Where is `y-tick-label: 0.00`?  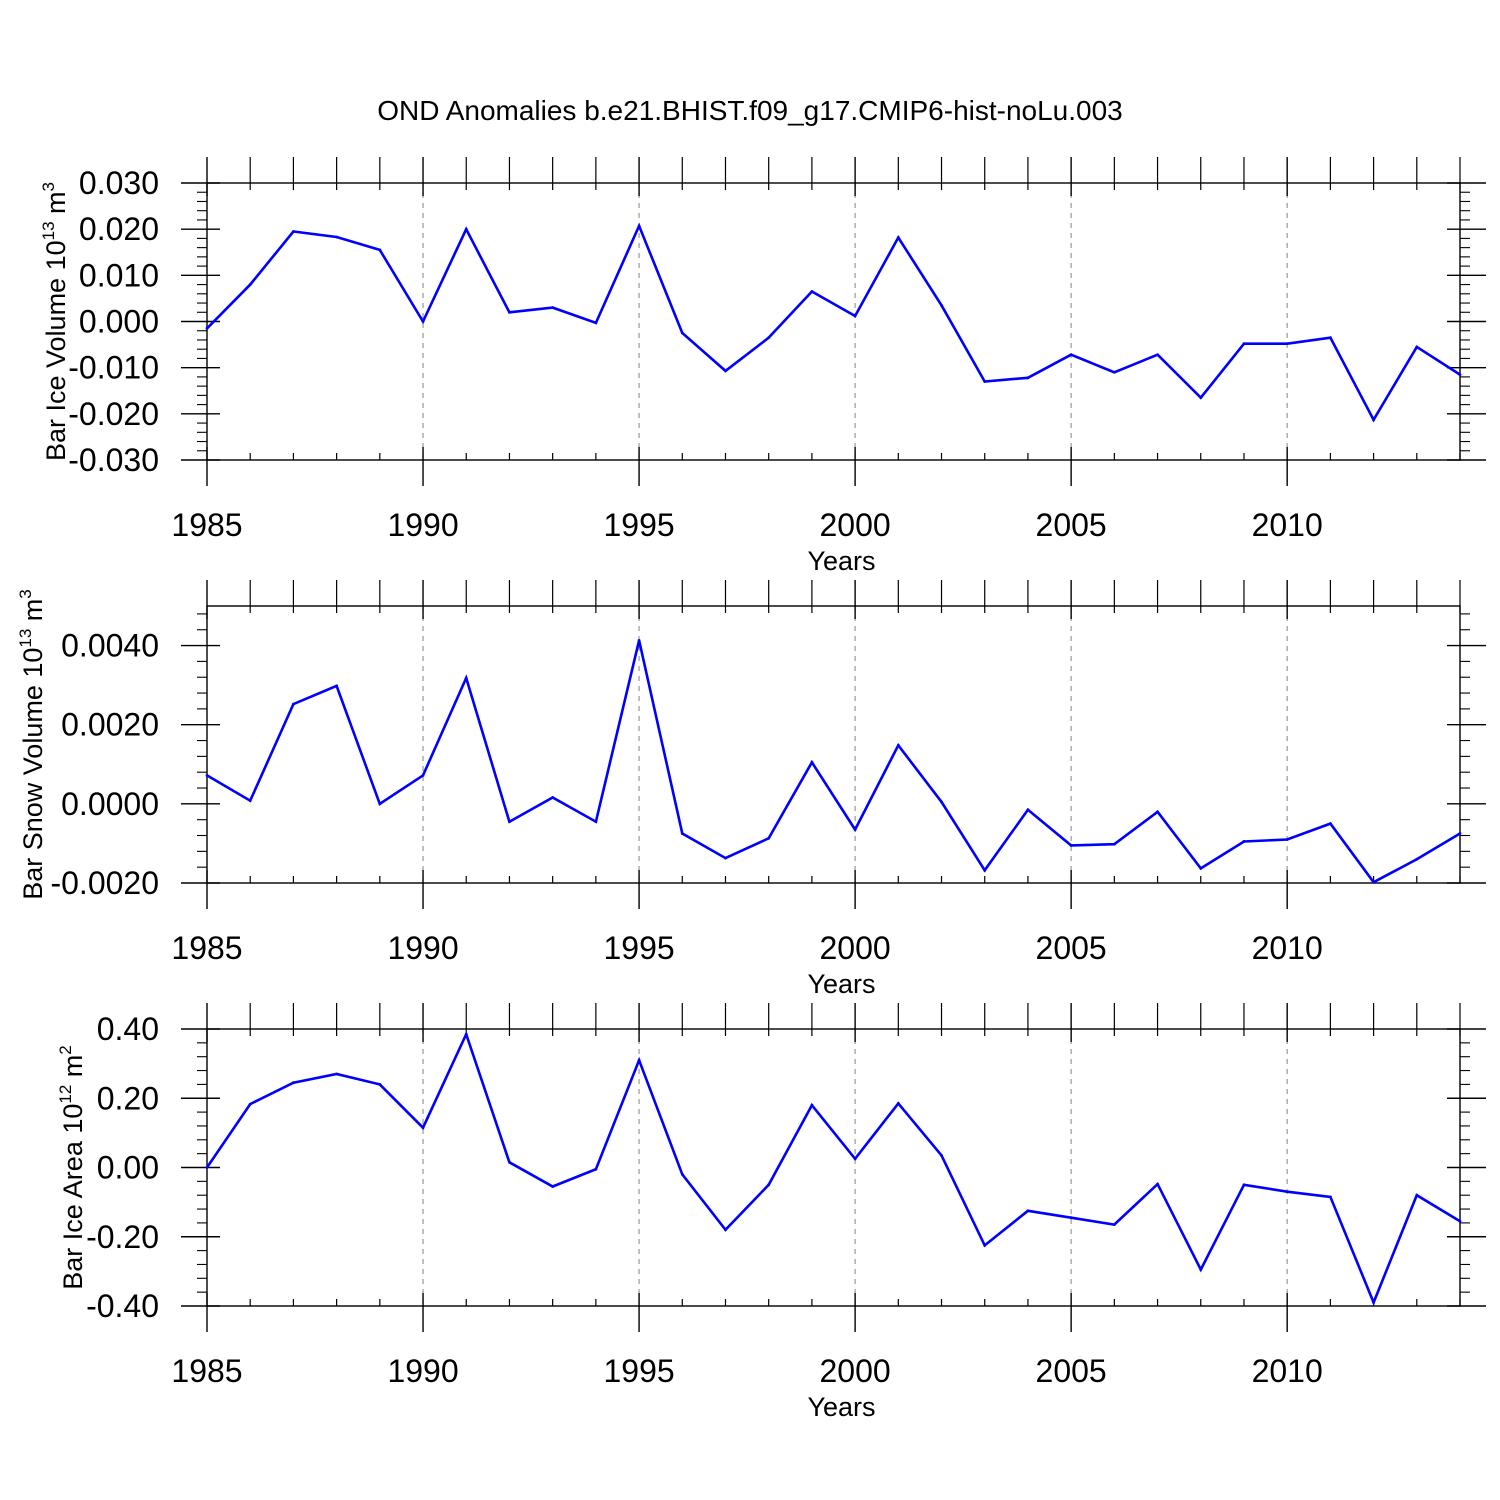
y-tick-label: 0.00 is located at coordinates (128, 1168).